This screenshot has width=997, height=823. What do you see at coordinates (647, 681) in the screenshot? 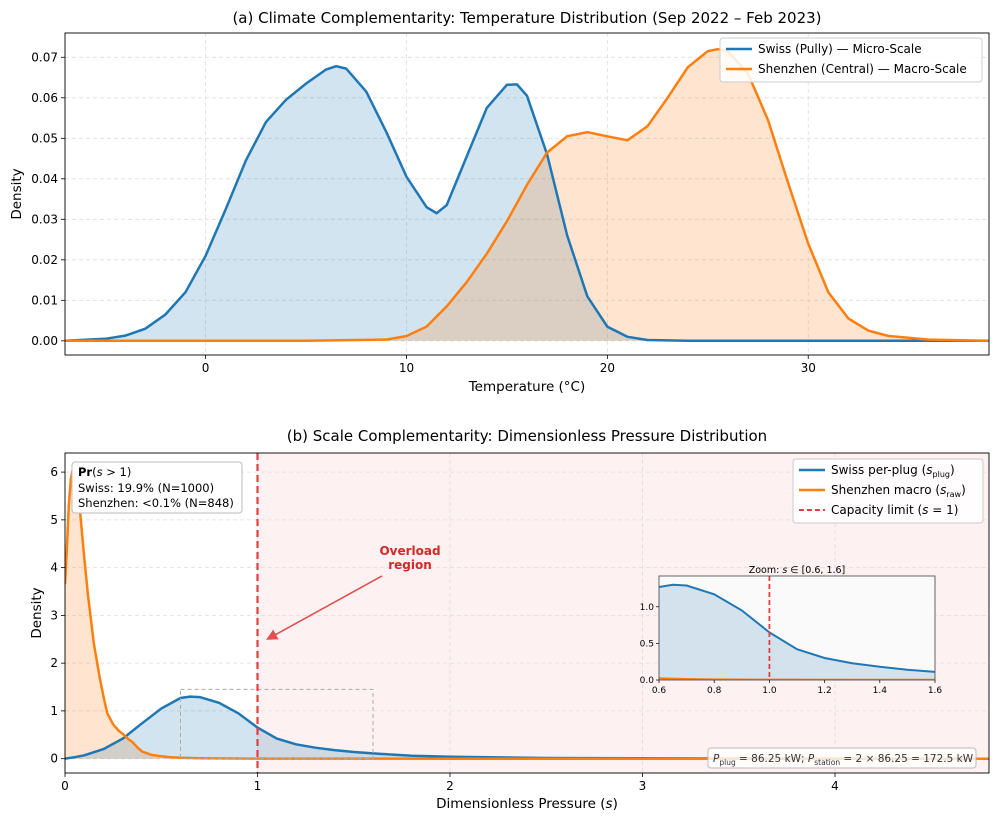
I see `inset-y-tick-label: 0.0` at bounding box center [647, 681].